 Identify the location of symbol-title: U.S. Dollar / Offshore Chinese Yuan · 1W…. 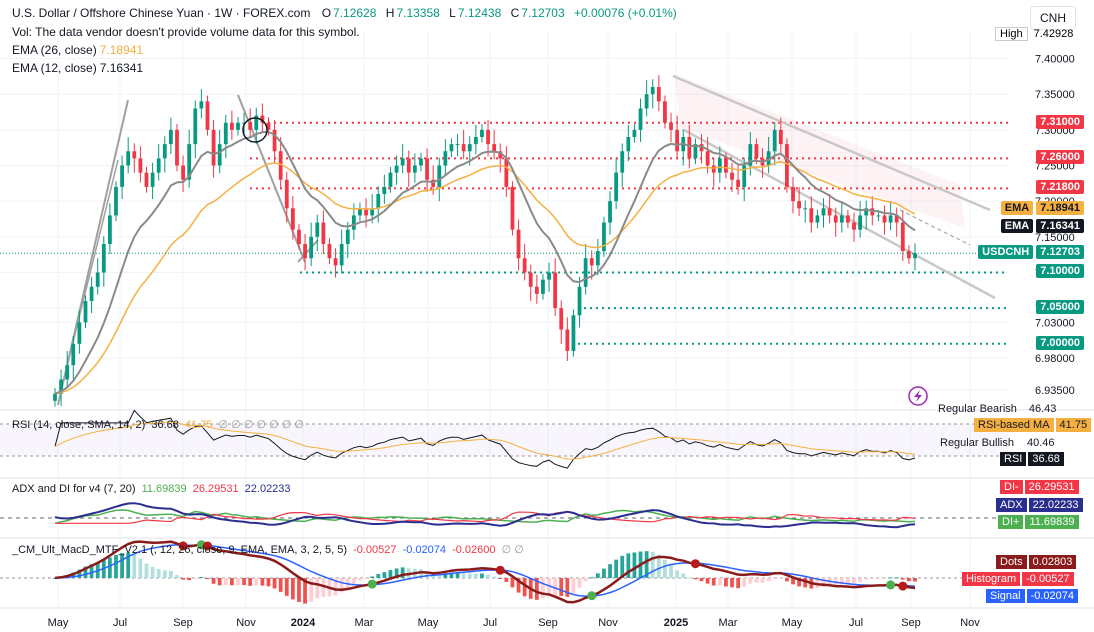
(161, 13).